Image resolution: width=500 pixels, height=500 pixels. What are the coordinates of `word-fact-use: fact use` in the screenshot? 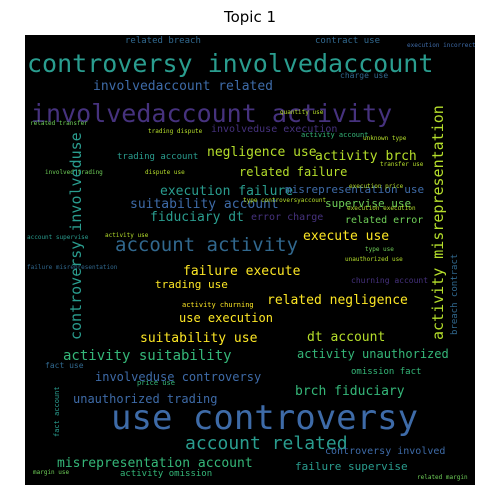 It's located at (64, 365).